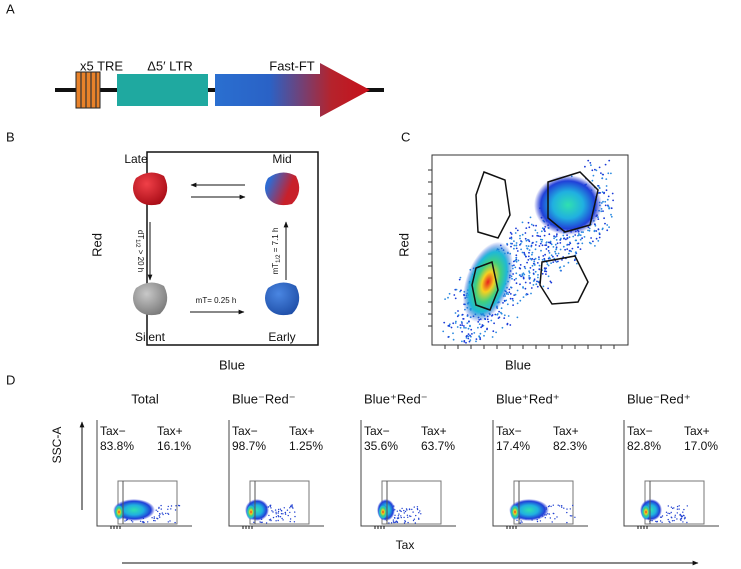  Describe the element at coordinates (279, 258) in the screenshot. I see `rate-sub: 1/2` at that location.